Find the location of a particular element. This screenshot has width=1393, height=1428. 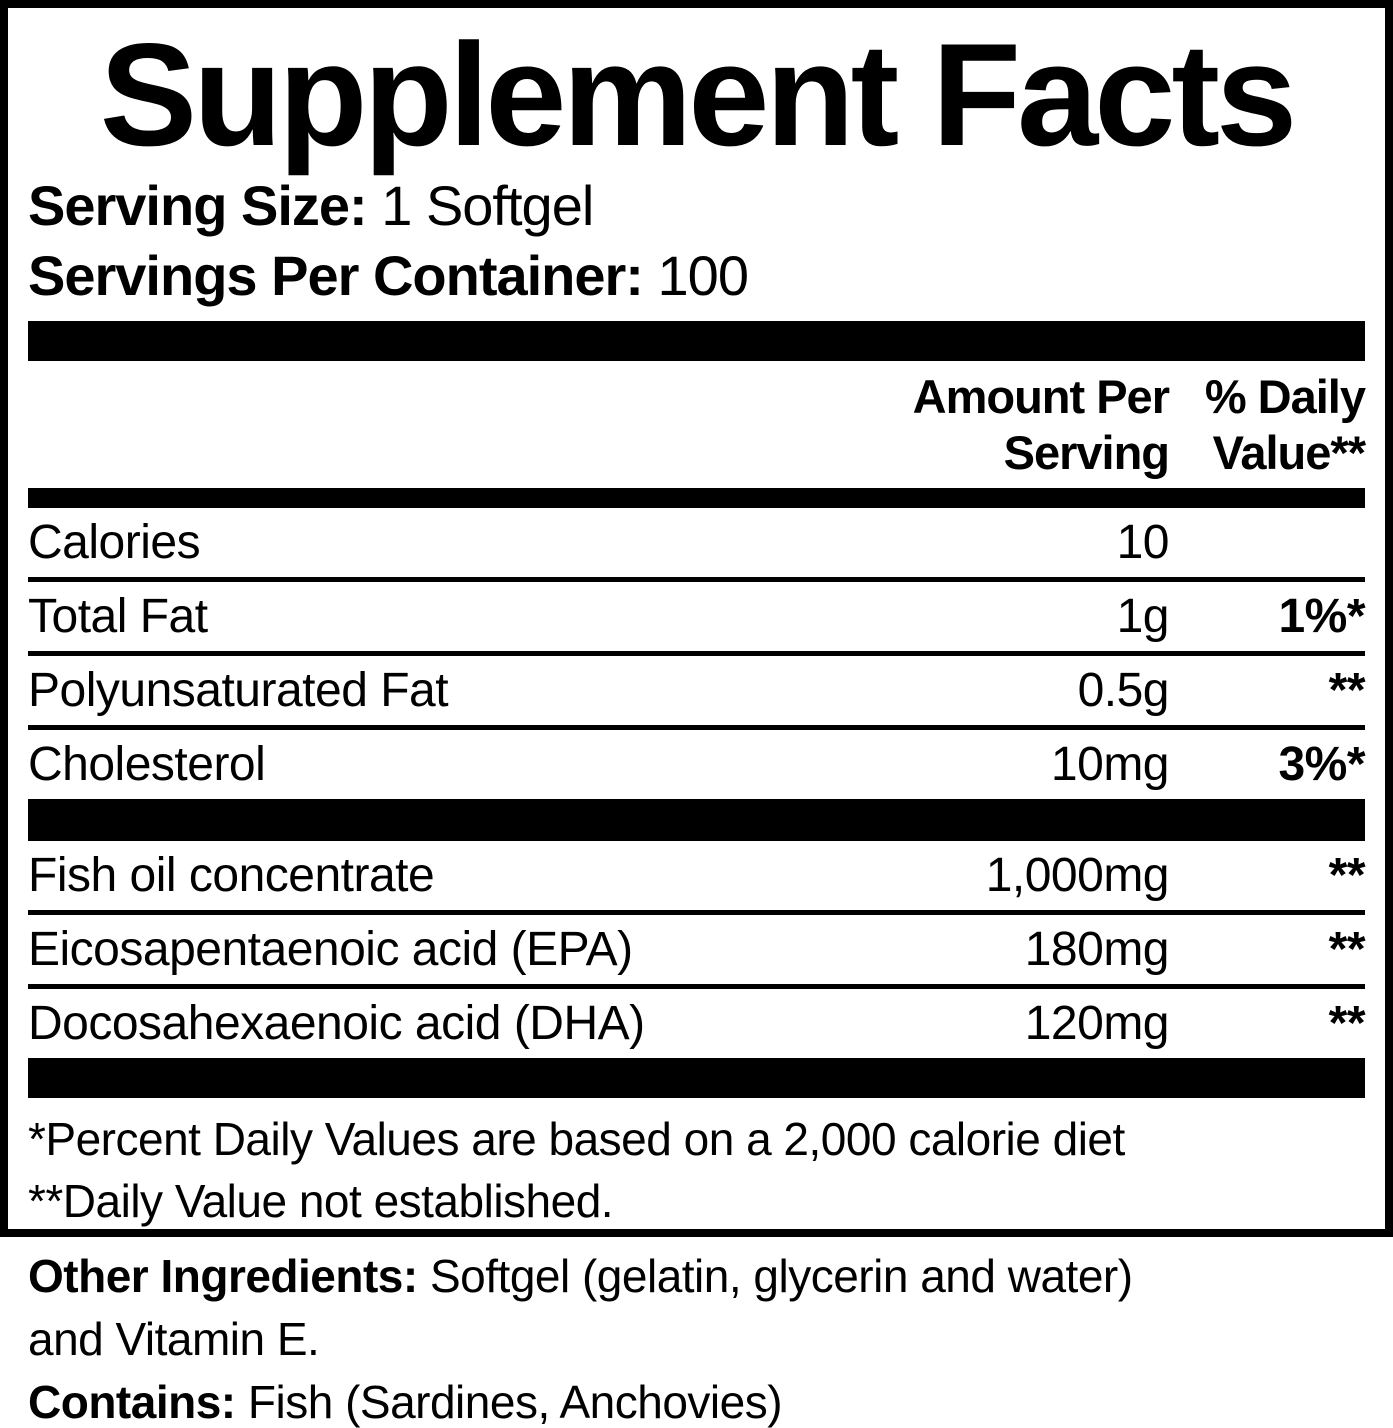

nutrient-name: Eicosapentaenoic acid (EPA) is located at coordinates (330, 950).